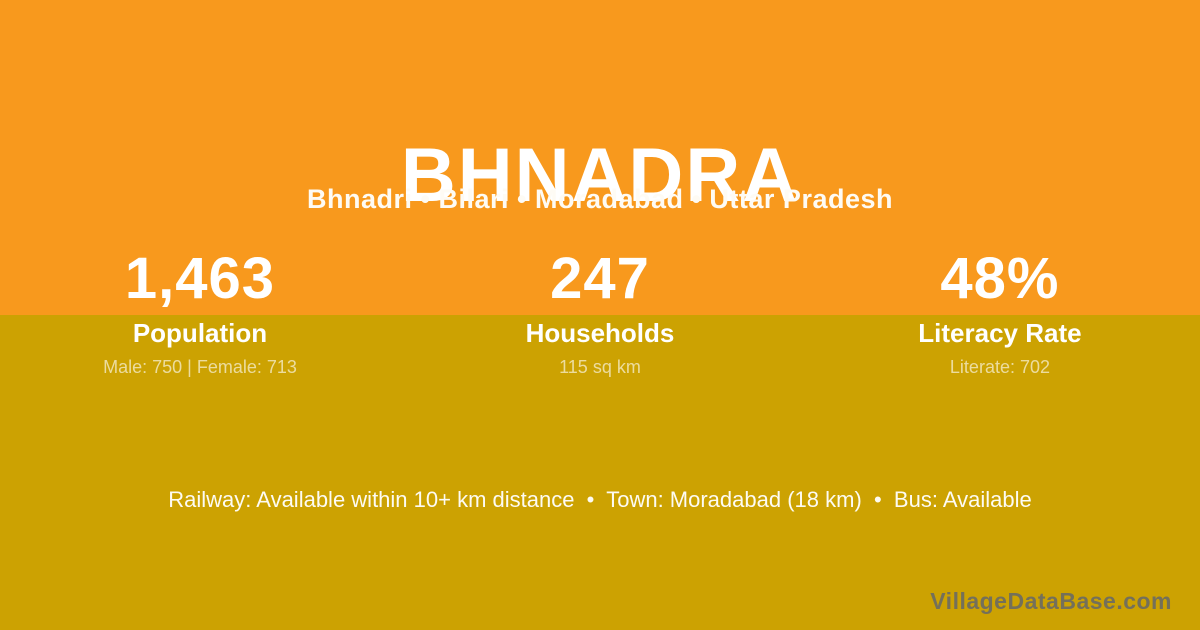 The image size is (1200, 630). What do you see at coordinates (1051, 601) in the screenshot?
I see `watermark-text: VillageDataBase.com` at bounding box center [1051, 601].